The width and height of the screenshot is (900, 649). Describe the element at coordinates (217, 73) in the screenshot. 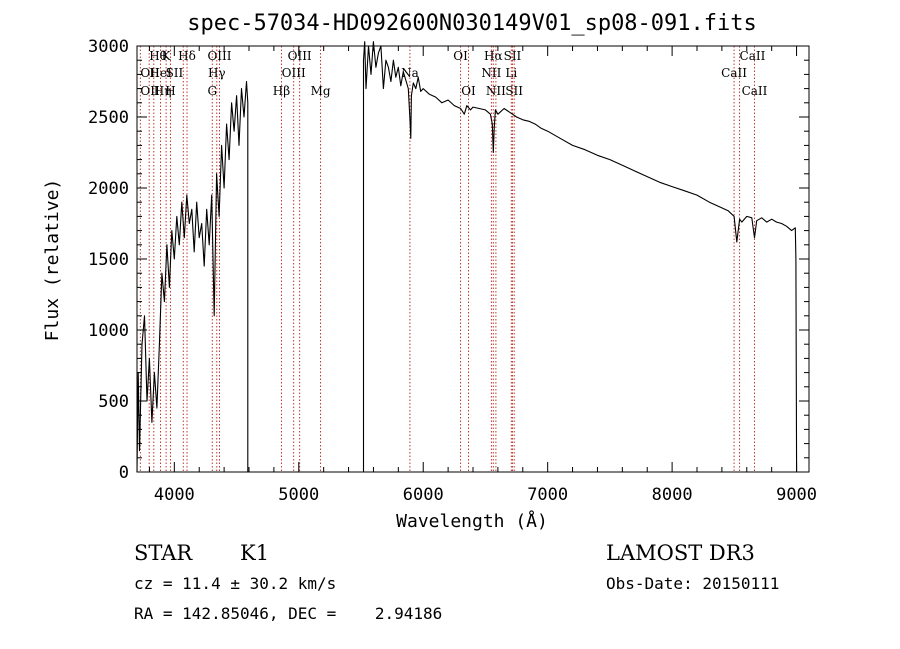

I see `line-label: Hγ` at that location.